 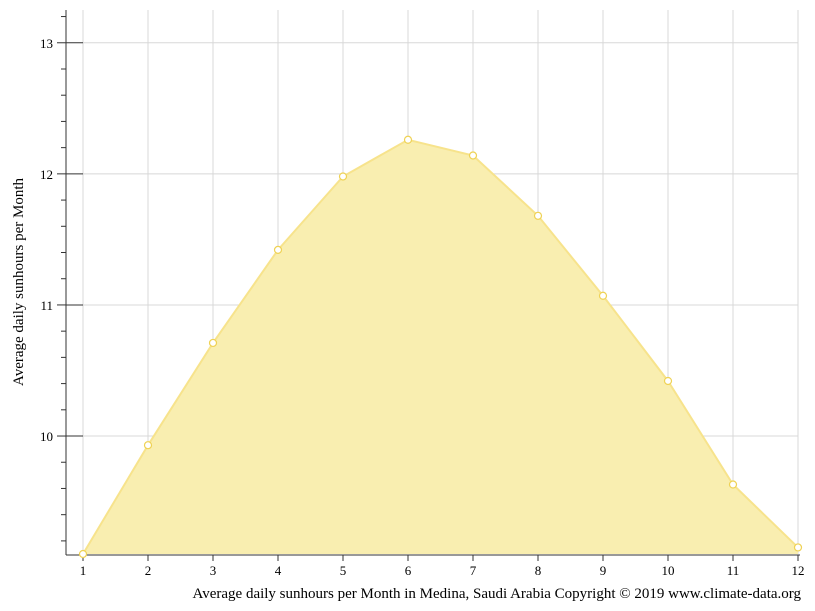 I want to click on x-tick-label: 3, so click(x=213, y=570).